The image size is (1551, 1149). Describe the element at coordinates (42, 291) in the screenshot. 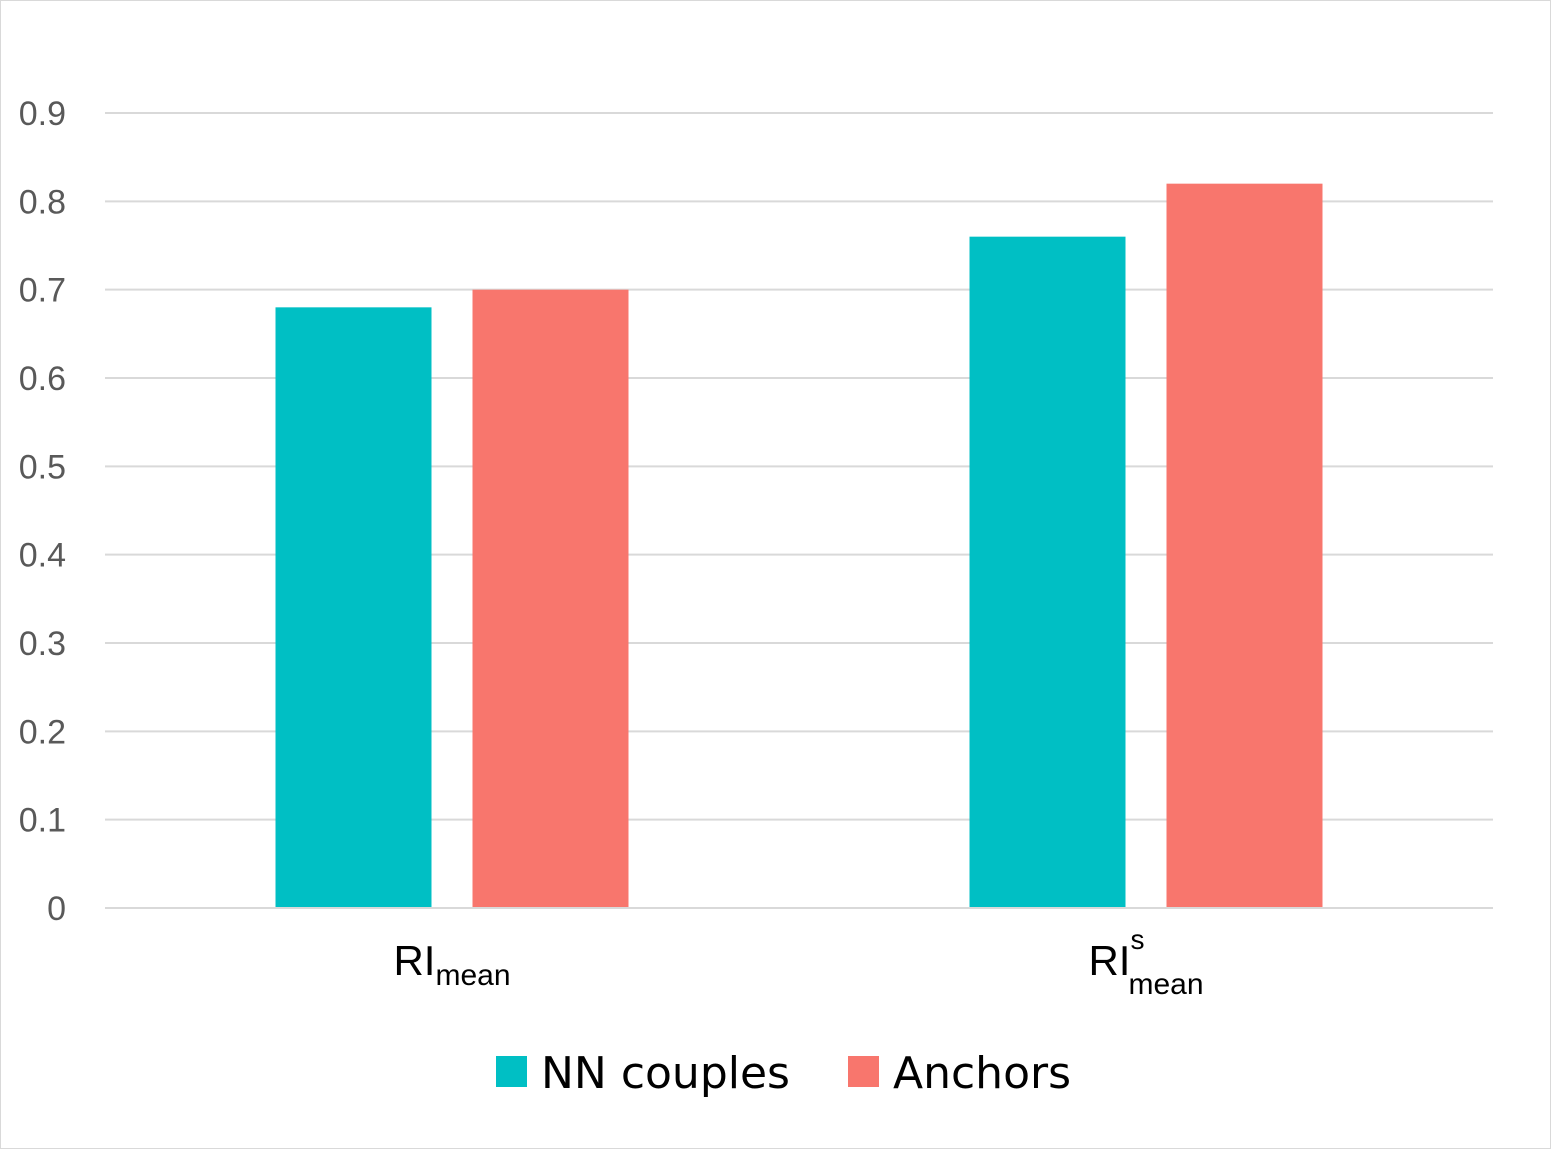

I see `y-tick-label: 0.7` at that location.